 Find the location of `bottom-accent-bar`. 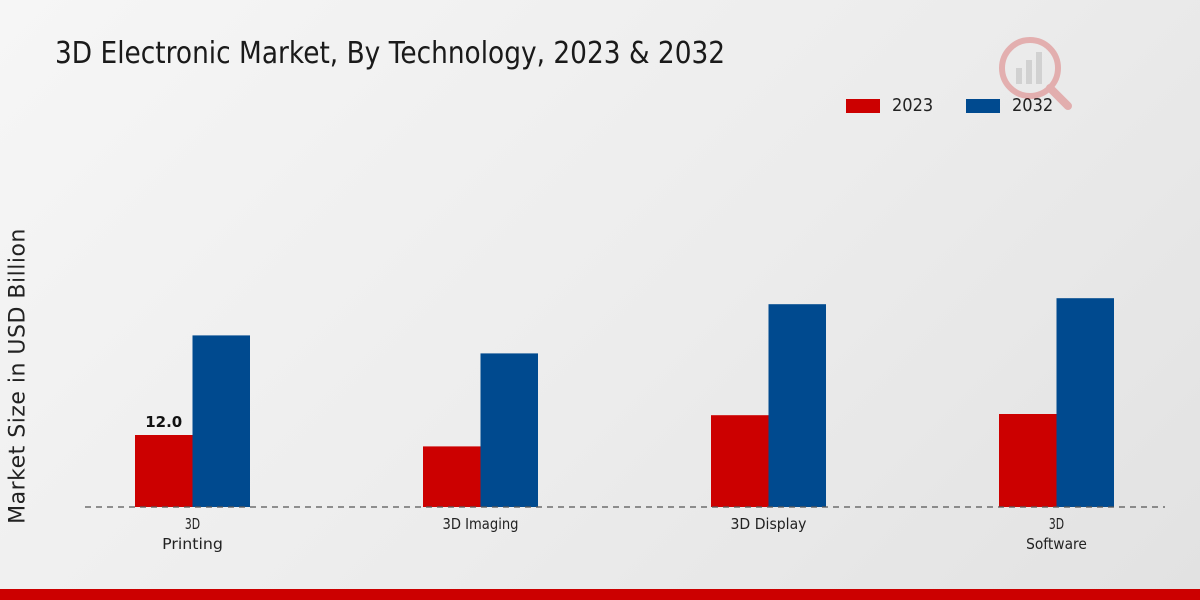

bottom-accent-bar is located at coordinates (600, 594).